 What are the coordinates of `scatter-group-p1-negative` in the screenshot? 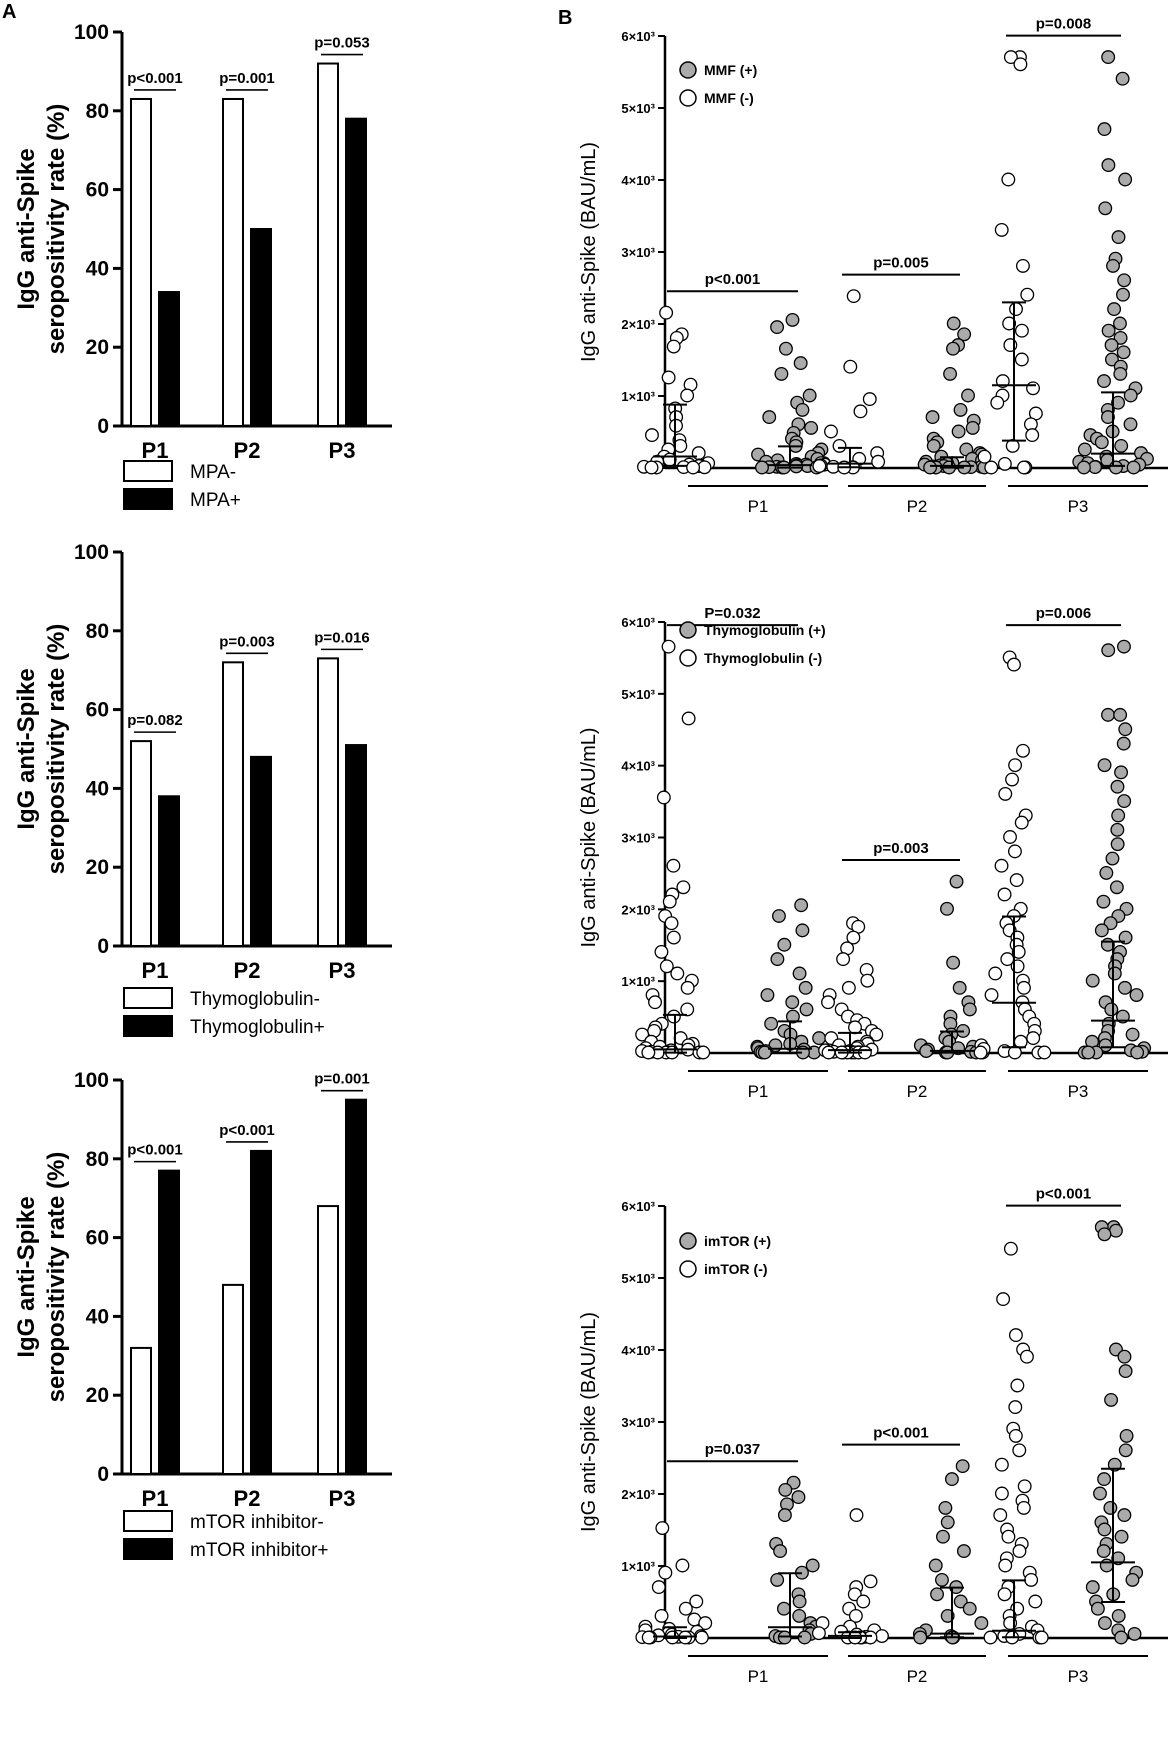 It's located at (674, 1583).